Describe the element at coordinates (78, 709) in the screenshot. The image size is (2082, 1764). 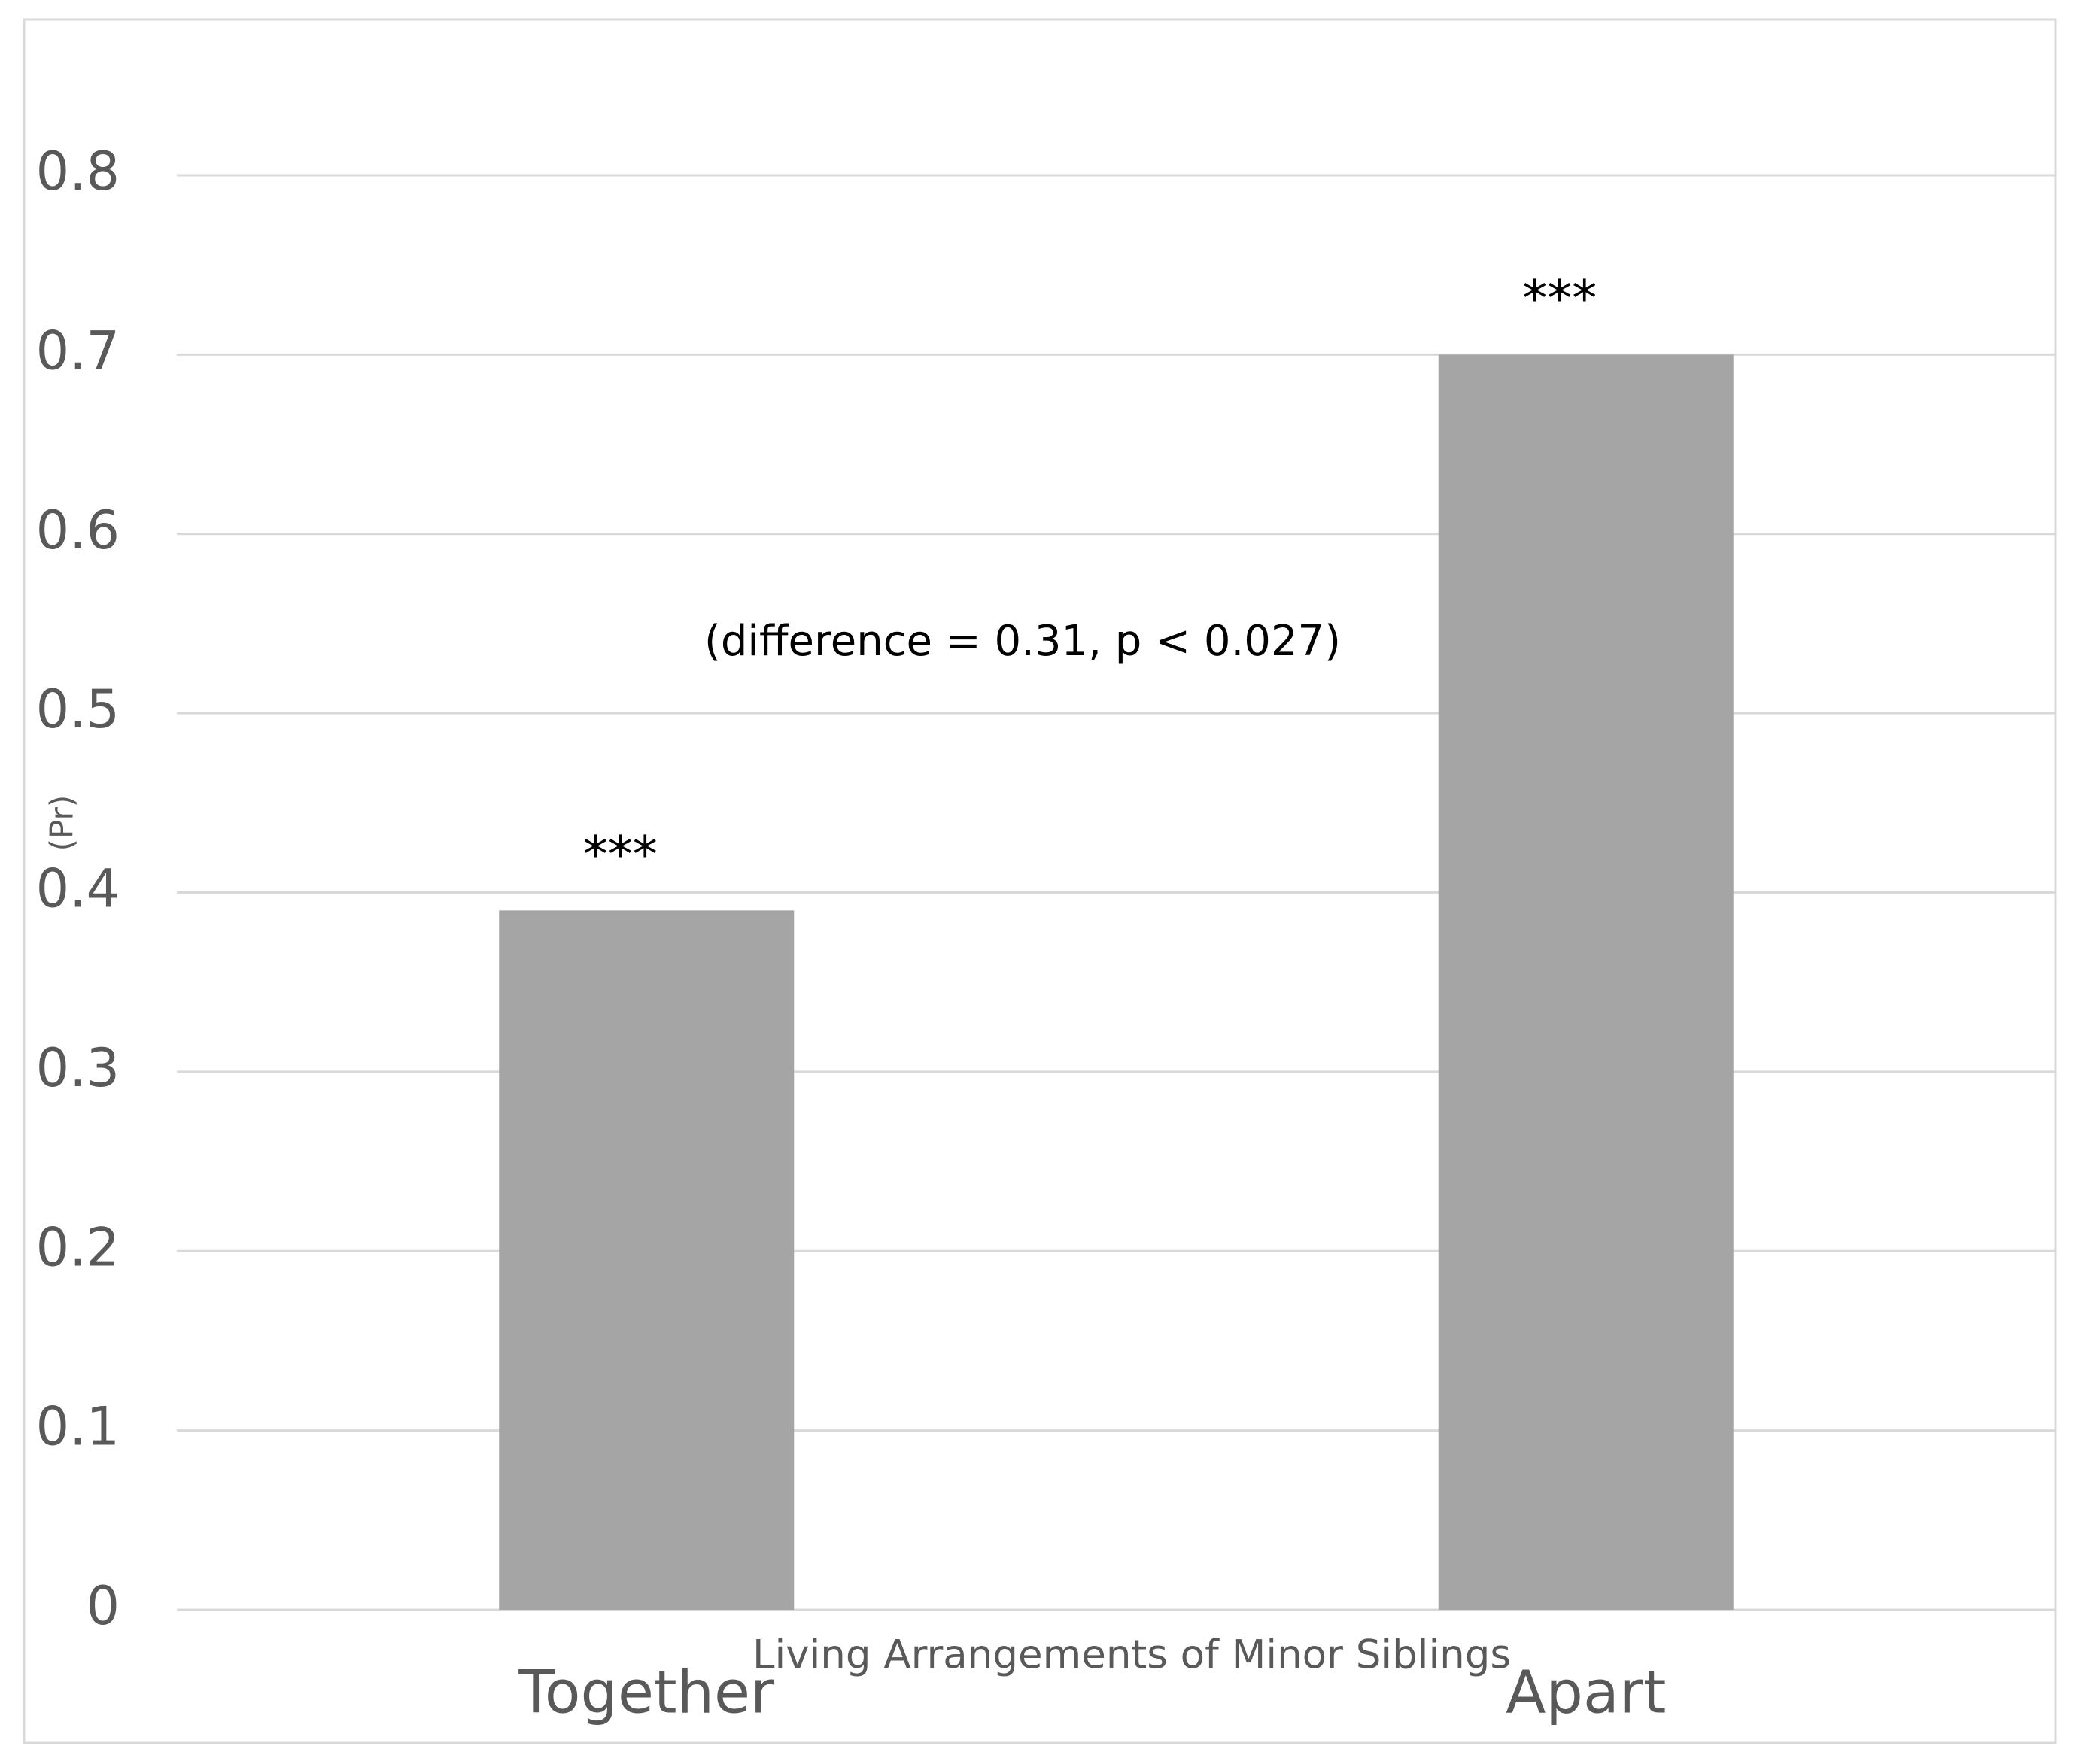
I see `y-tick-label: 0.5` at that location.